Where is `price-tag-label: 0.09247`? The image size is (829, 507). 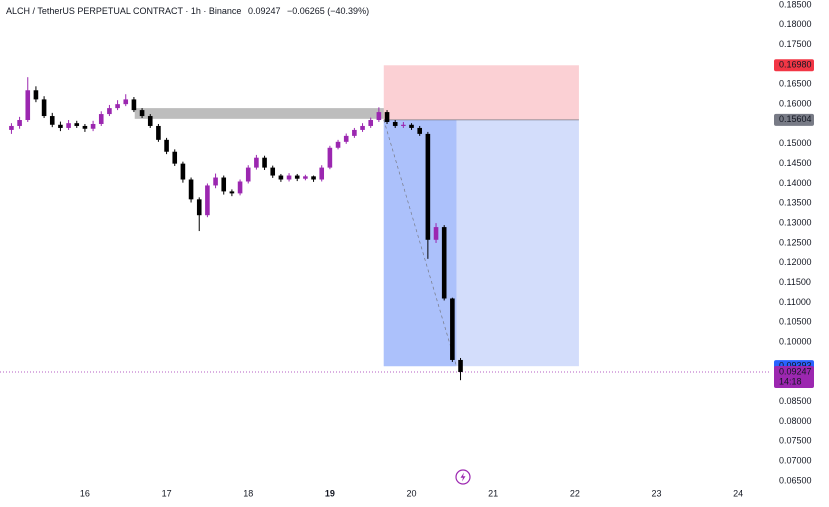
price-tag-label: 0.09247 is located at coordinates (795, 371).